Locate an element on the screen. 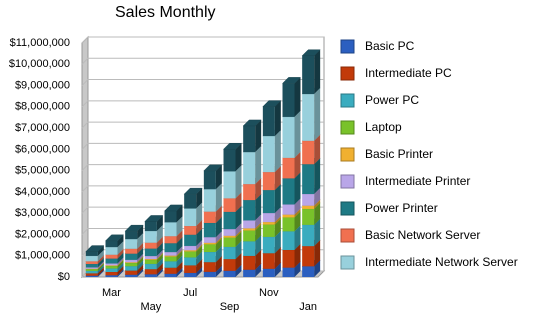  y-tick-label: $3,000,000 is located at coordinates (42, 213).